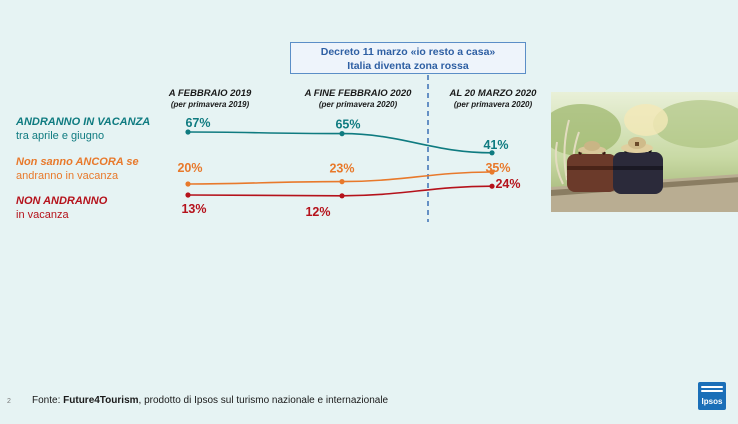 Image resolution: width=738 pixels, height=424 pixels. Describe the element at coordinates (408, 66) in the screenshot. I see `decree-line-2: Italia diventa zona rossa` at that location.